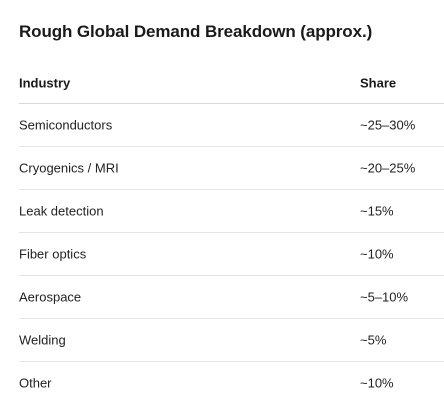 The width and height of the screenshot is (444, 420). Describe the element at coordinates (231, 297) in the screenshot. I see `table-row: Aerospace ~5–10%` at that location.